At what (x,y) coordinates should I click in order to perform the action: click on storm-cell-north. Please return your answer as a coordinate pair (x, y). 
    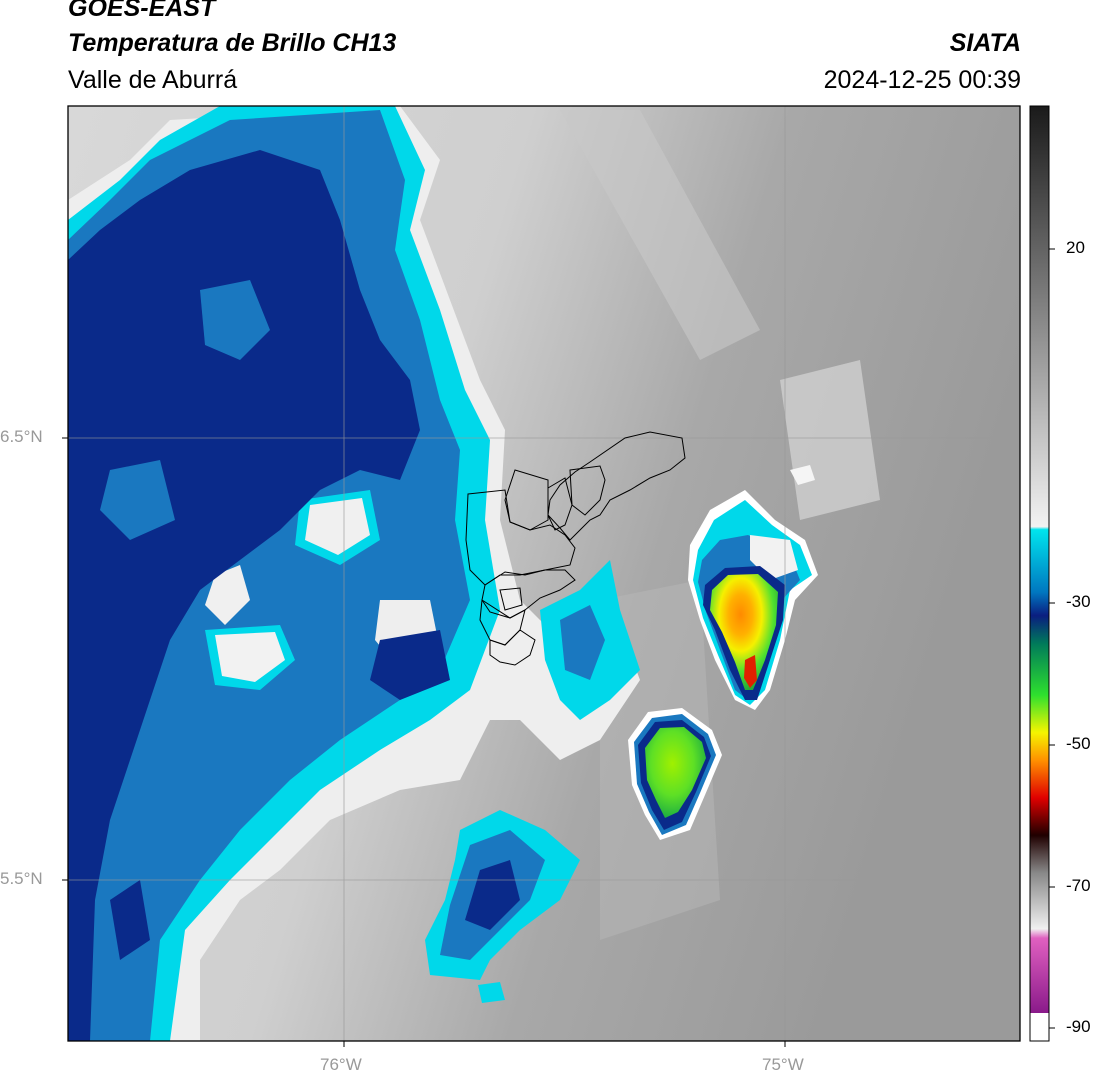
    Looking at the image, I should click on (753, 600).